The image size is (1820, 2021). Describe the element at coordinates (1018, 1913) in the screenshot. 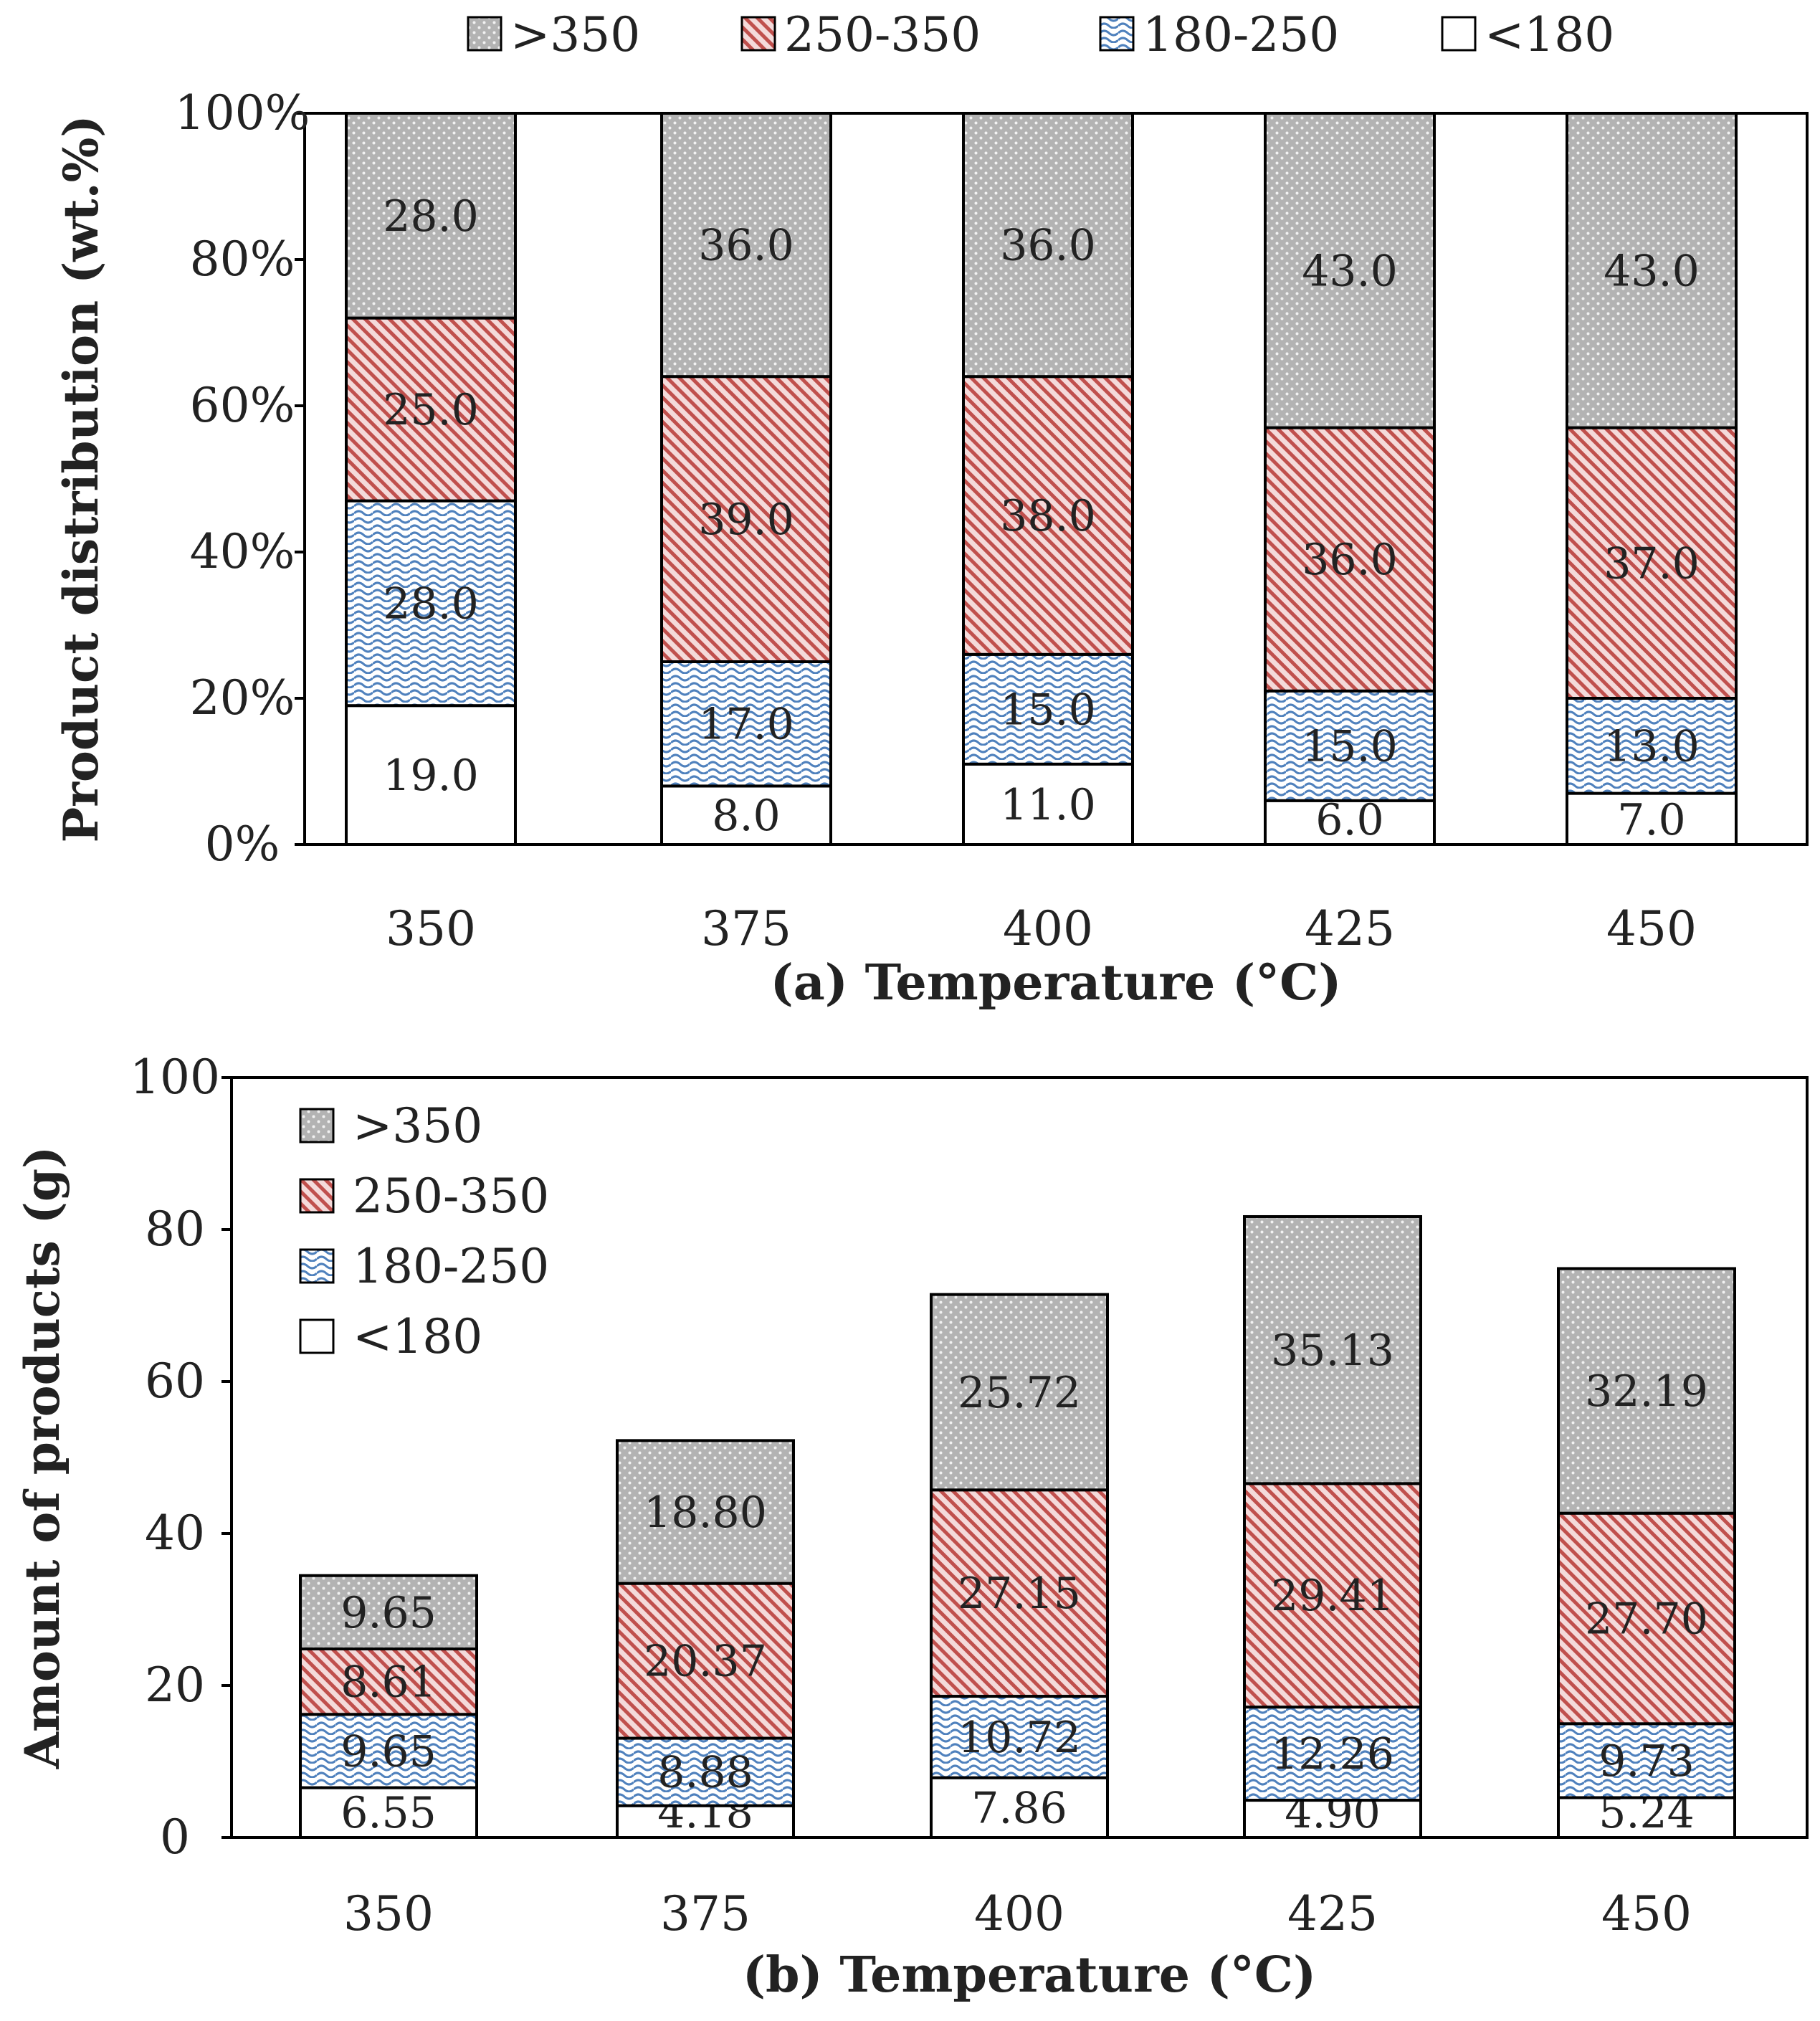

I see `x-axis-b: 350 375 400 425 450` at that location.